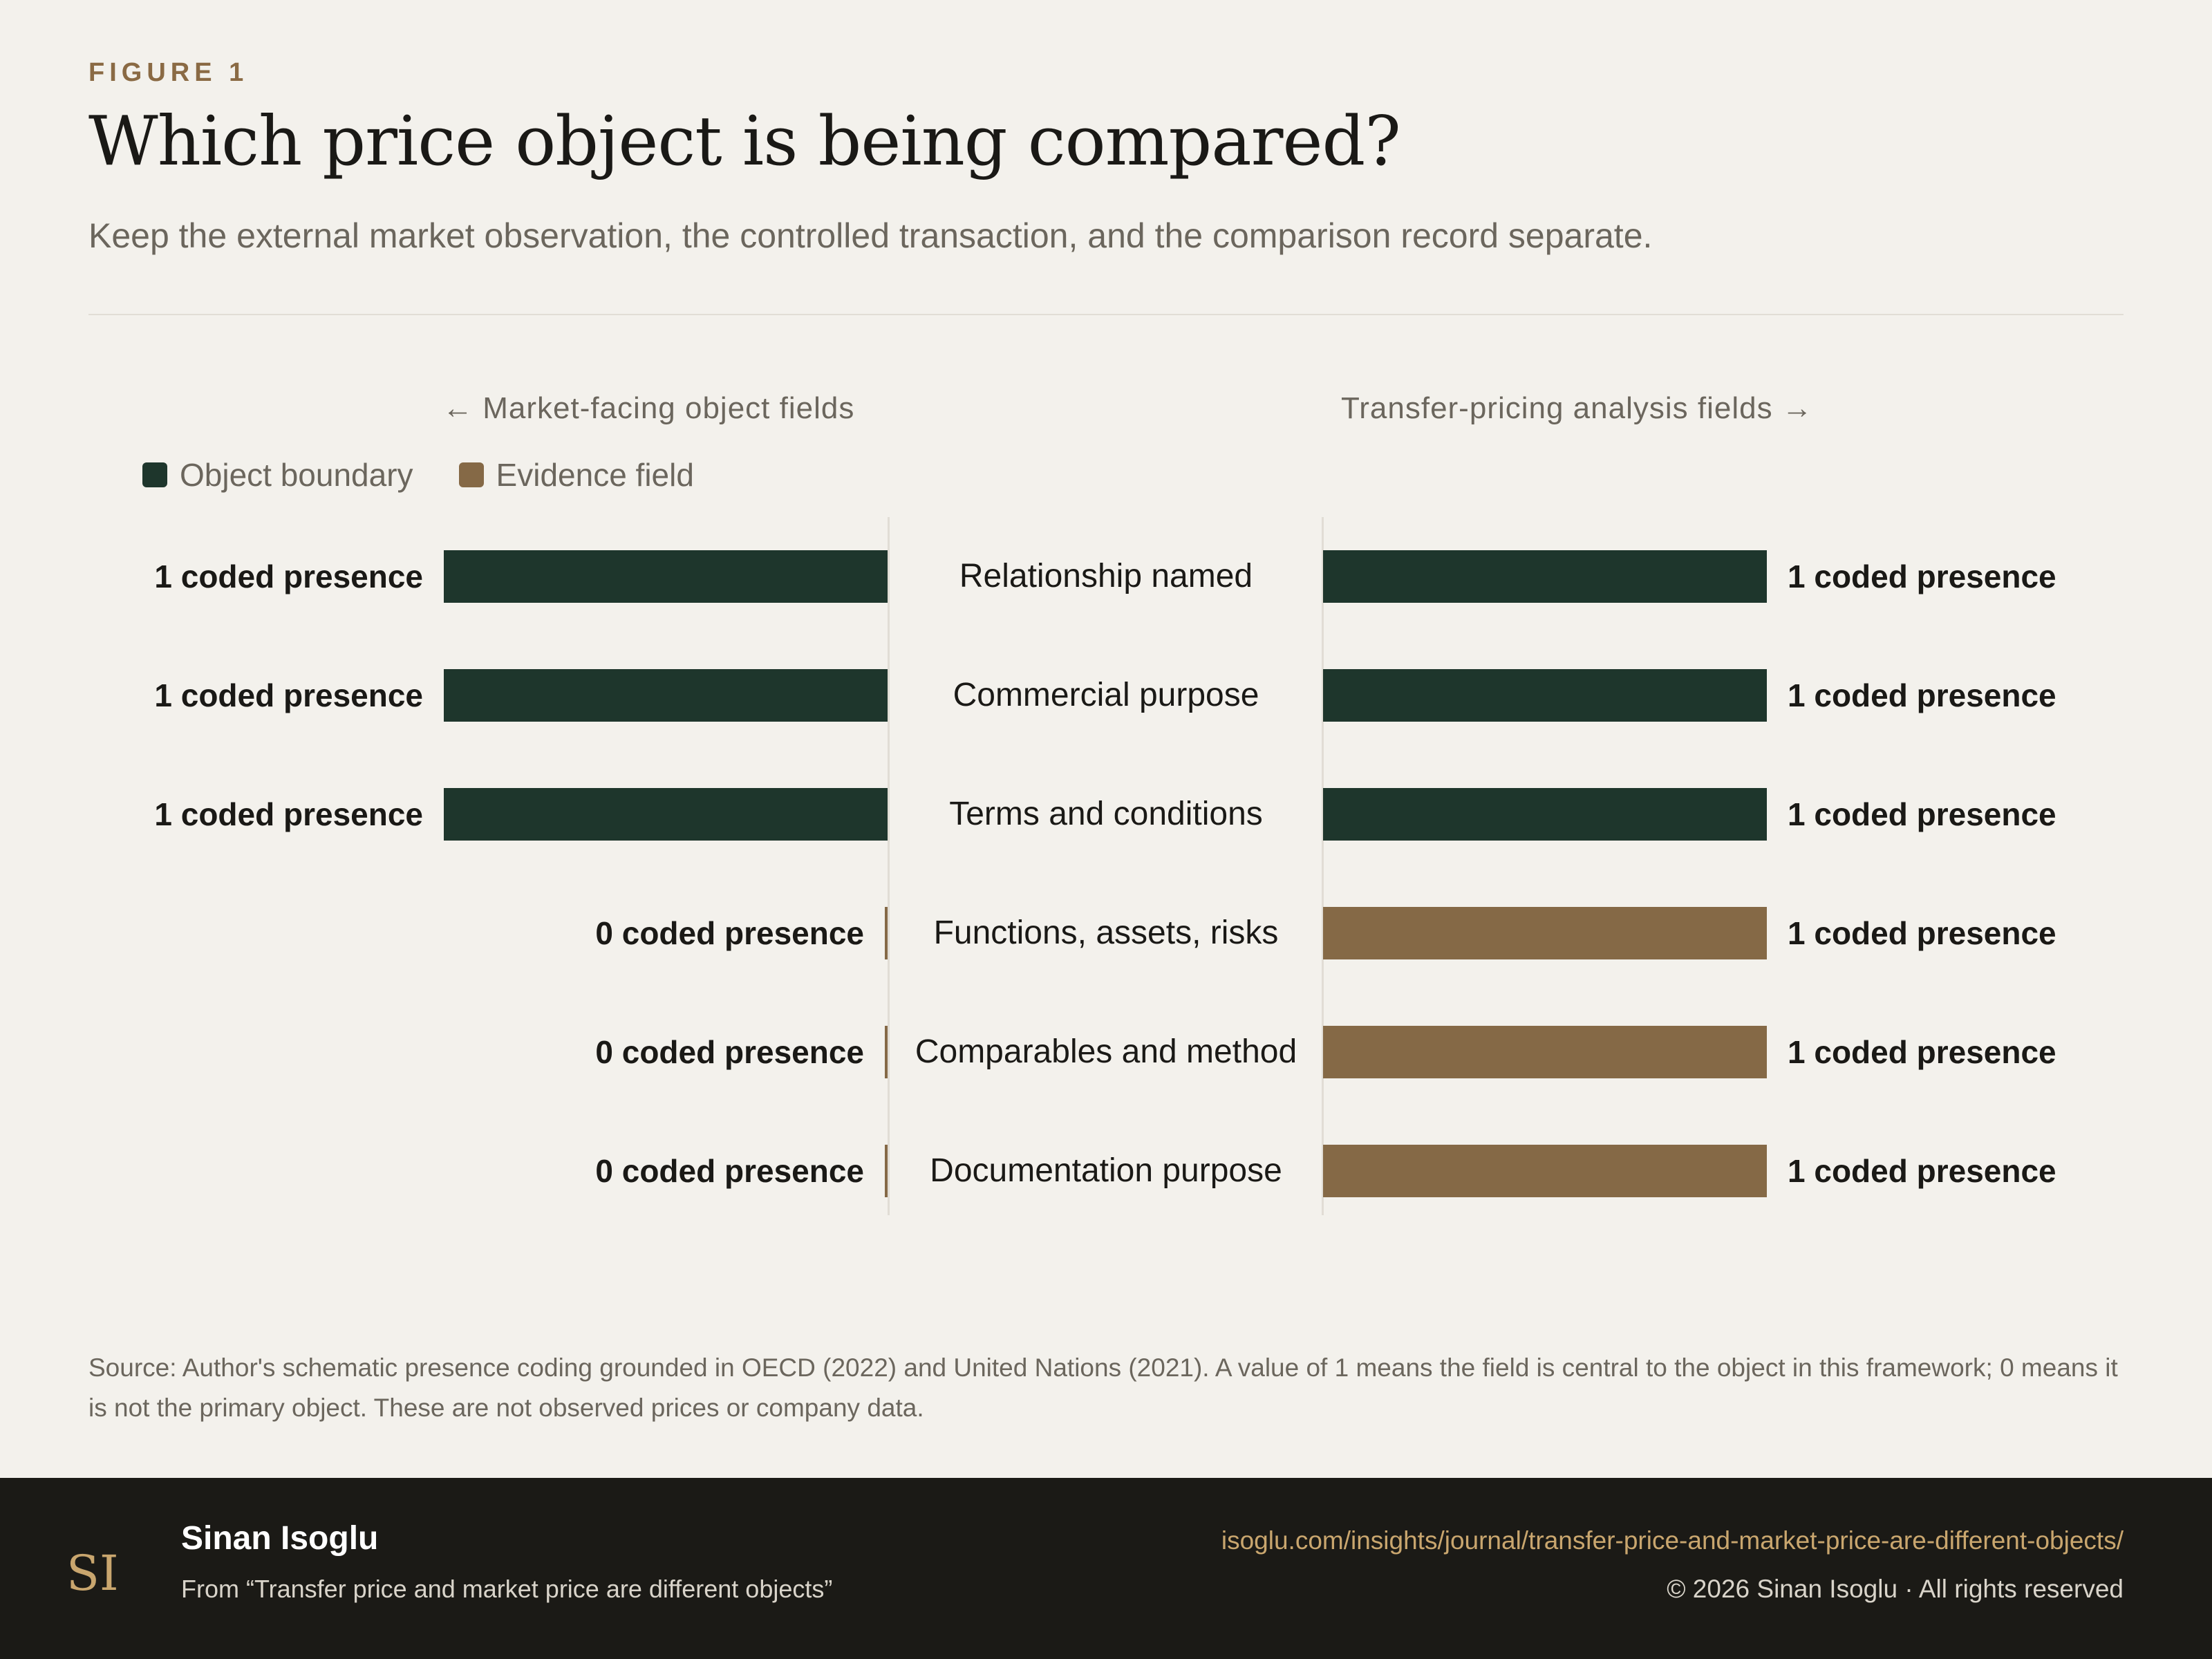  Describe the element at coordinates (1106, 814) in the screenshot. I see `category-label: Terms and conditions` at that location.